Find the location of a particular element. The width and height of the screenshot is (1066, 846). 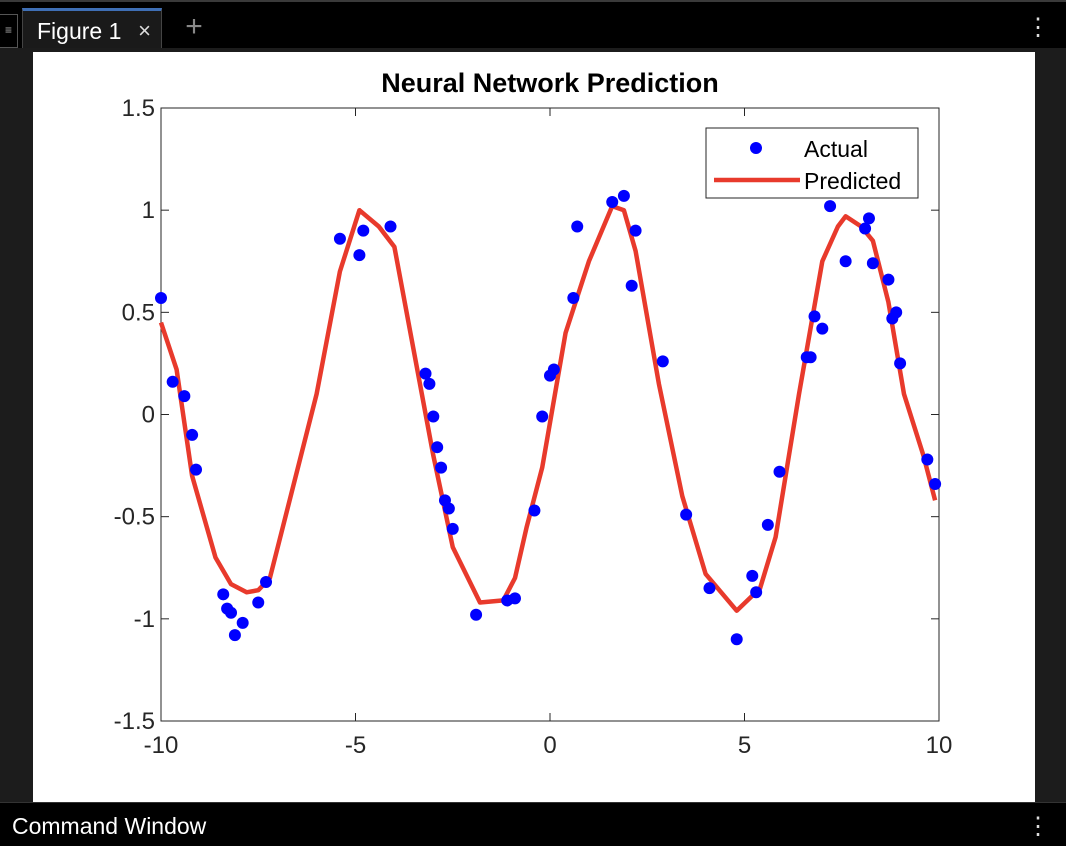

legend-label-actual: Actual is located at coordinates (836, 149).